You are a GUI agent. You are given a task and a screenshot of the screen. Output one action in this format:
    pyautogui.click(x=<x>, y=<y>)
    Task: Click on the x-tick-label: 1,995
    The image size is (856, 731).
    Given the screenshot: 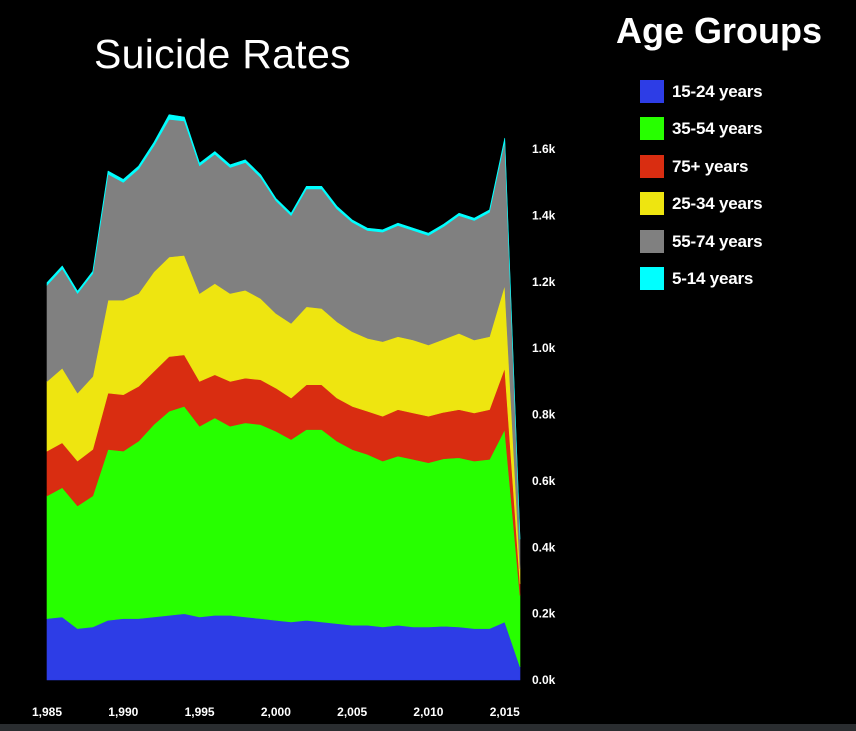 What is the action you would take?
    pyautogui.click(x=200, y=712)
    